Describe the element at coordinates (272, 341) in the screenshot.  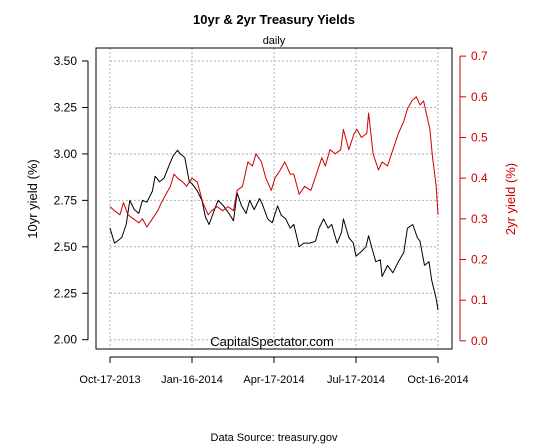
I see `watermark: CapitalSpectator.com` at that location.